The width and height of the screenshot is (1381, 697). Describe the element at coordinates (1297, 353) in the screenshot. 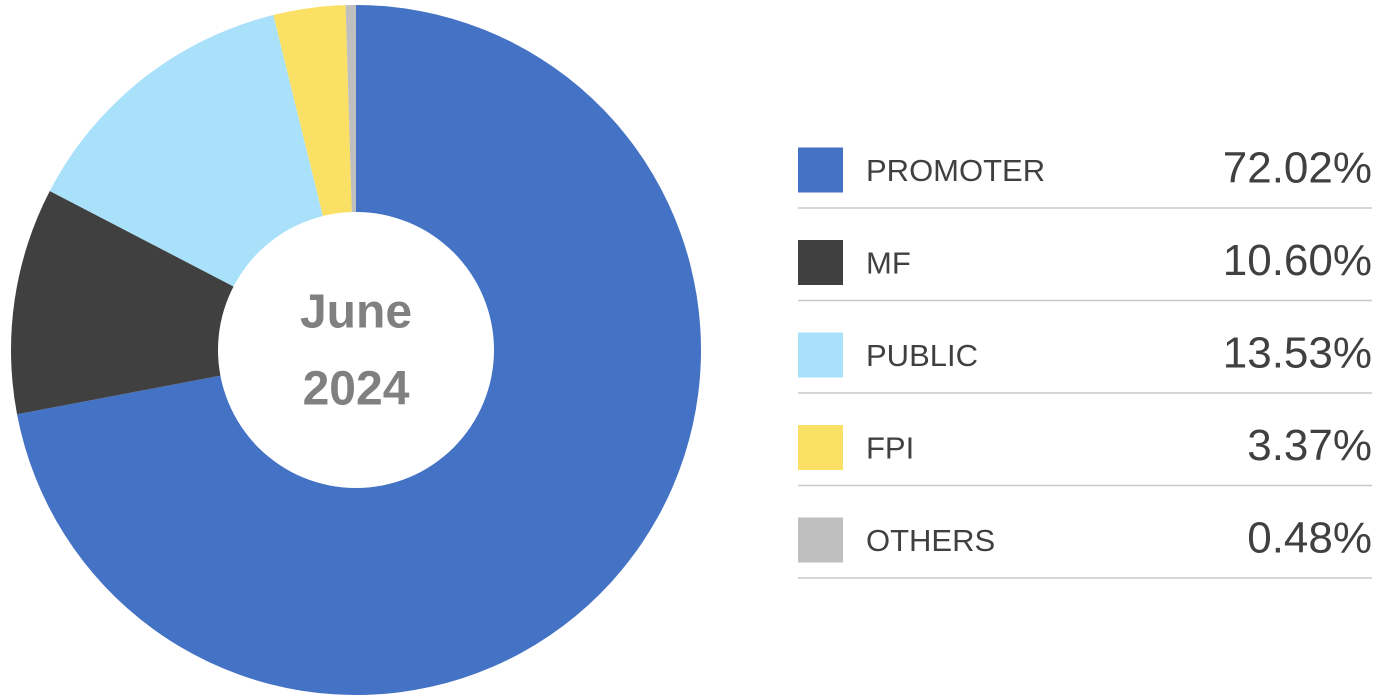

I see `legend-value: 13.53%` at that location.